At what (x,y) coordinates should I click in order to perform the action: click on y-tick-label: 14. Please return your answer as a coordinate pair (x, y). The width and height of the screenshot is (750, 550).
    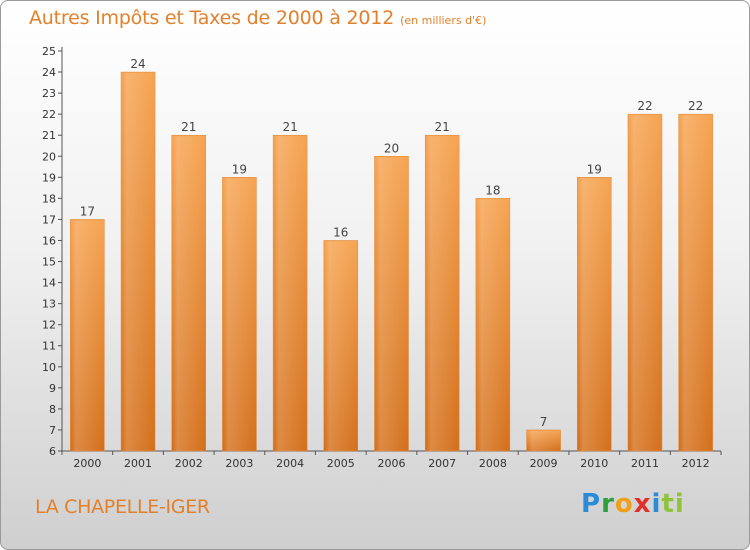
    Looking at the image, I should click on (49, 283).